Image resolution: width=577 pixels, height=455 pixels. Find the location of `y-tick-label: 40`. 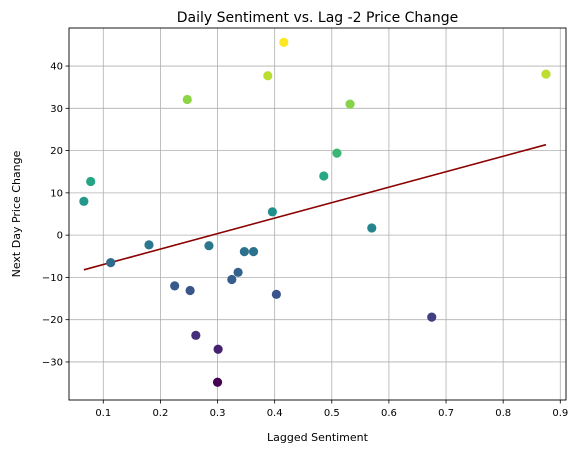

y-tick-label: 40 is located at coordinates (56, 67).